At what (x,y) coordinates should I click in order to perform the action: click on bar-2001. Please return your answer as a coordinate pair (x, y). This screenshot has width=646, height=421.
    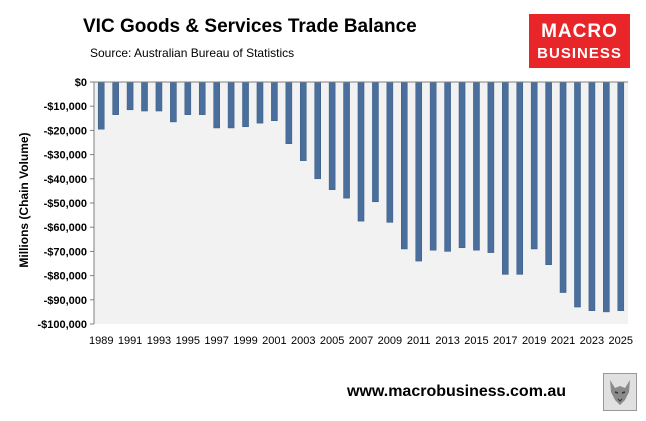
    Looking at the image, I should click on (274, 101).